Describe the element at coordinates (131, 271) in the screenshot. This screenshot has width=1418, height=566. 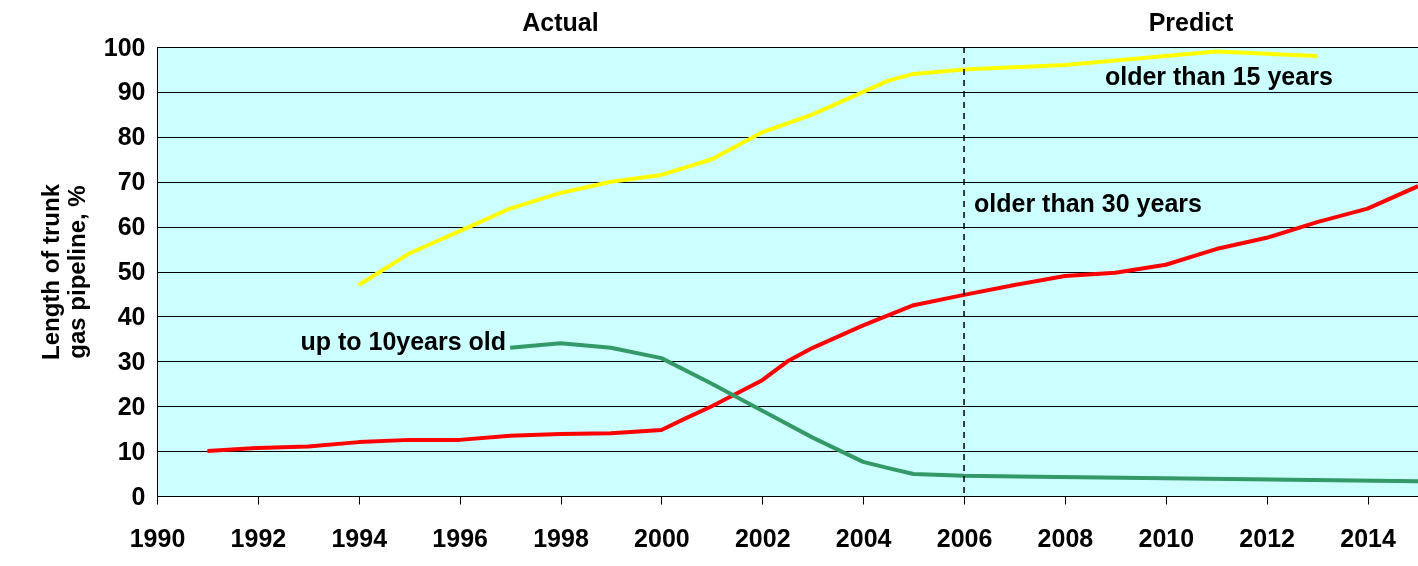
I see `y-tick-label: 50` at that location.